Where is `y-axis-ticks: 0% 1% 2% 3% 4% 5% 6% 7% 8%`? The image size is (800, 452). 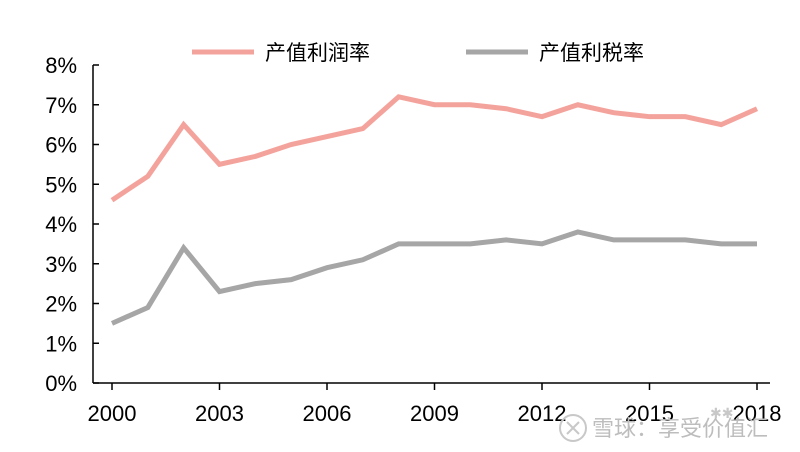 y-axis-ticks: 0% 1% 2% 3% 4% 5% 6% 7% 8% is located at coordinates (72, 224).